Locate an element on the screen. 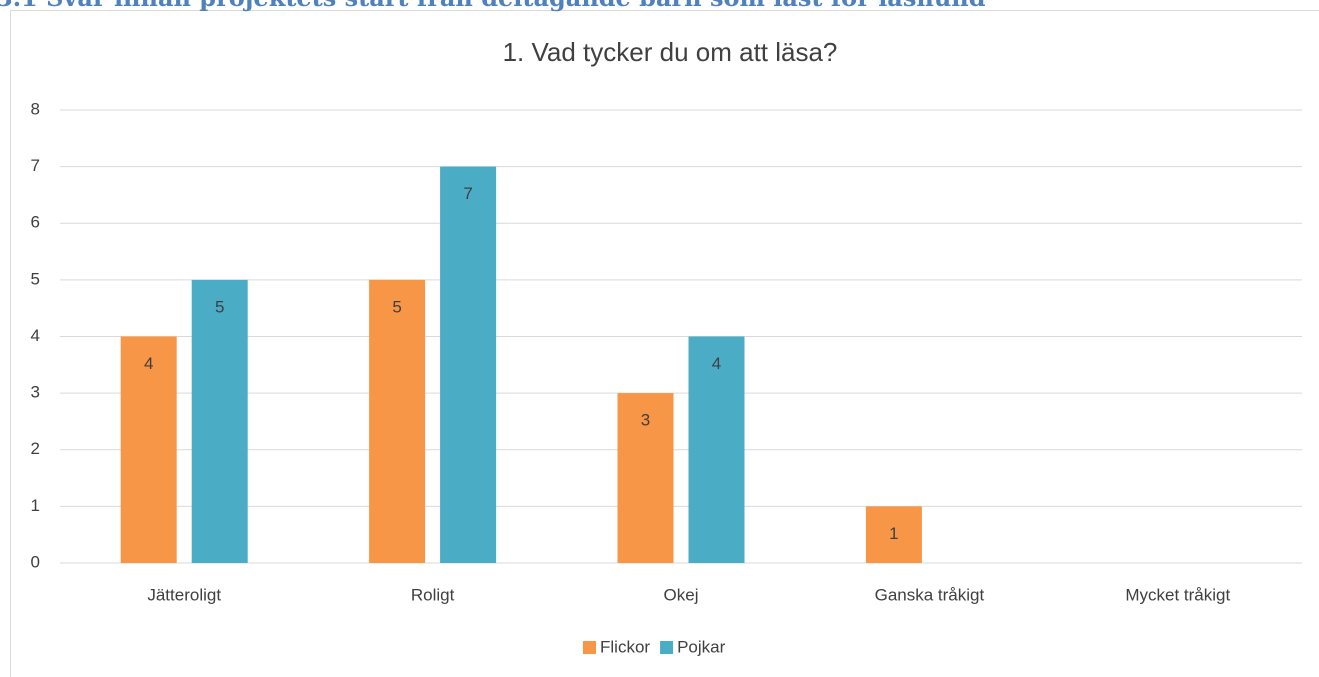 The width and height of the screenshot is (1319, 677). x-tick-label: Ganska tråkigt is located at coordinates (930, 594).